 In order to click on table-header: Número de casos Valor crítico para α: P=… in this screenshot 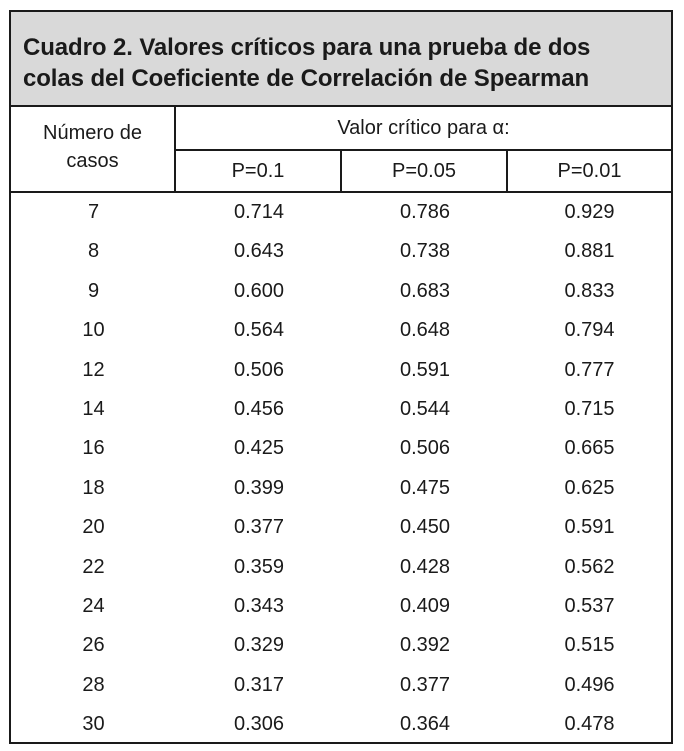, I will do `click(341, 150)`.